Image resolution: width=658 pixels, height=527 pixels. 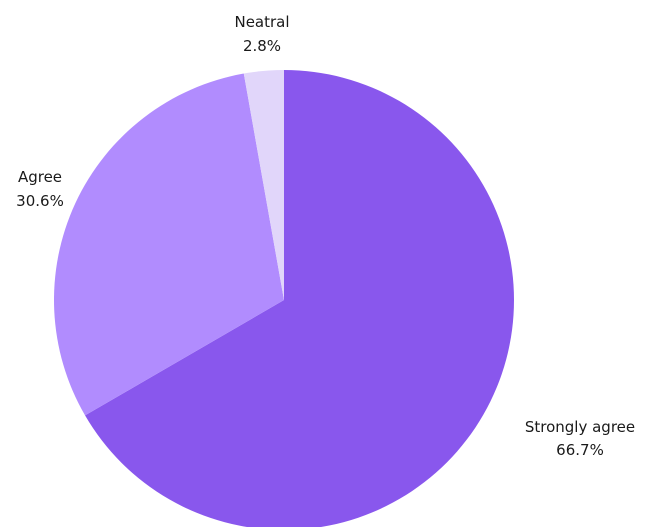 I want to click on slice-value-strongly-agree: 66.7%, so click(x=580, y=450).